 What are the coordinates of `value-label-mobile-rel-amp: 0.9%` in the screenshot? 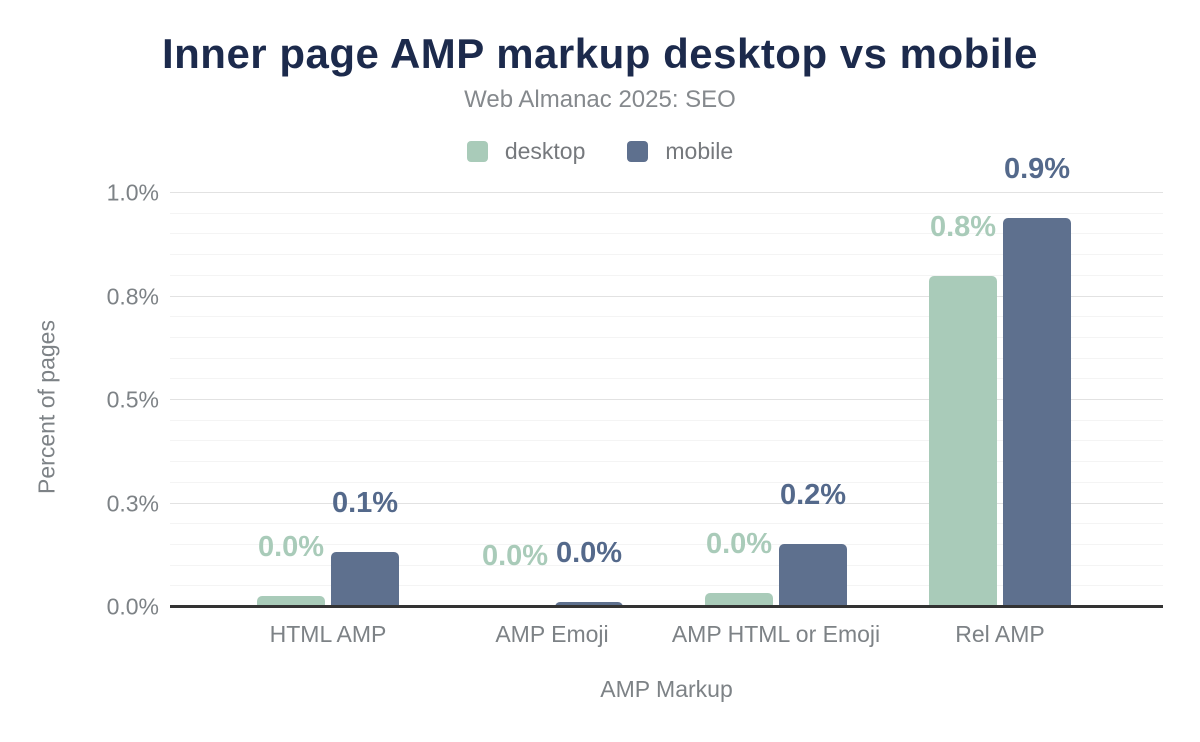 It's located at (1037, 168).